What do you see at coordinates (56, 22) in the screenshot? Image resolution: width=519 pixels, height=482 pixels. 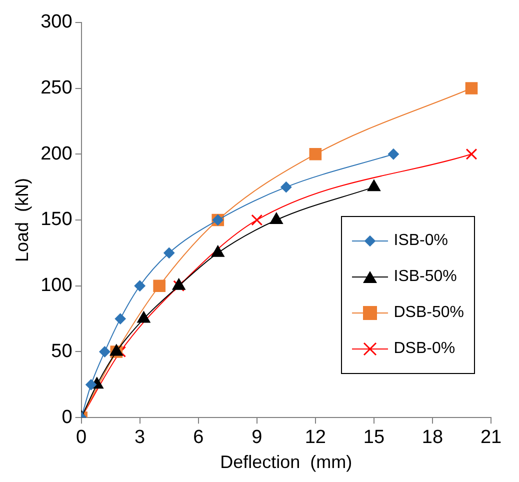 I see `y-tick-label: 300` at bounding box center [56, 22].